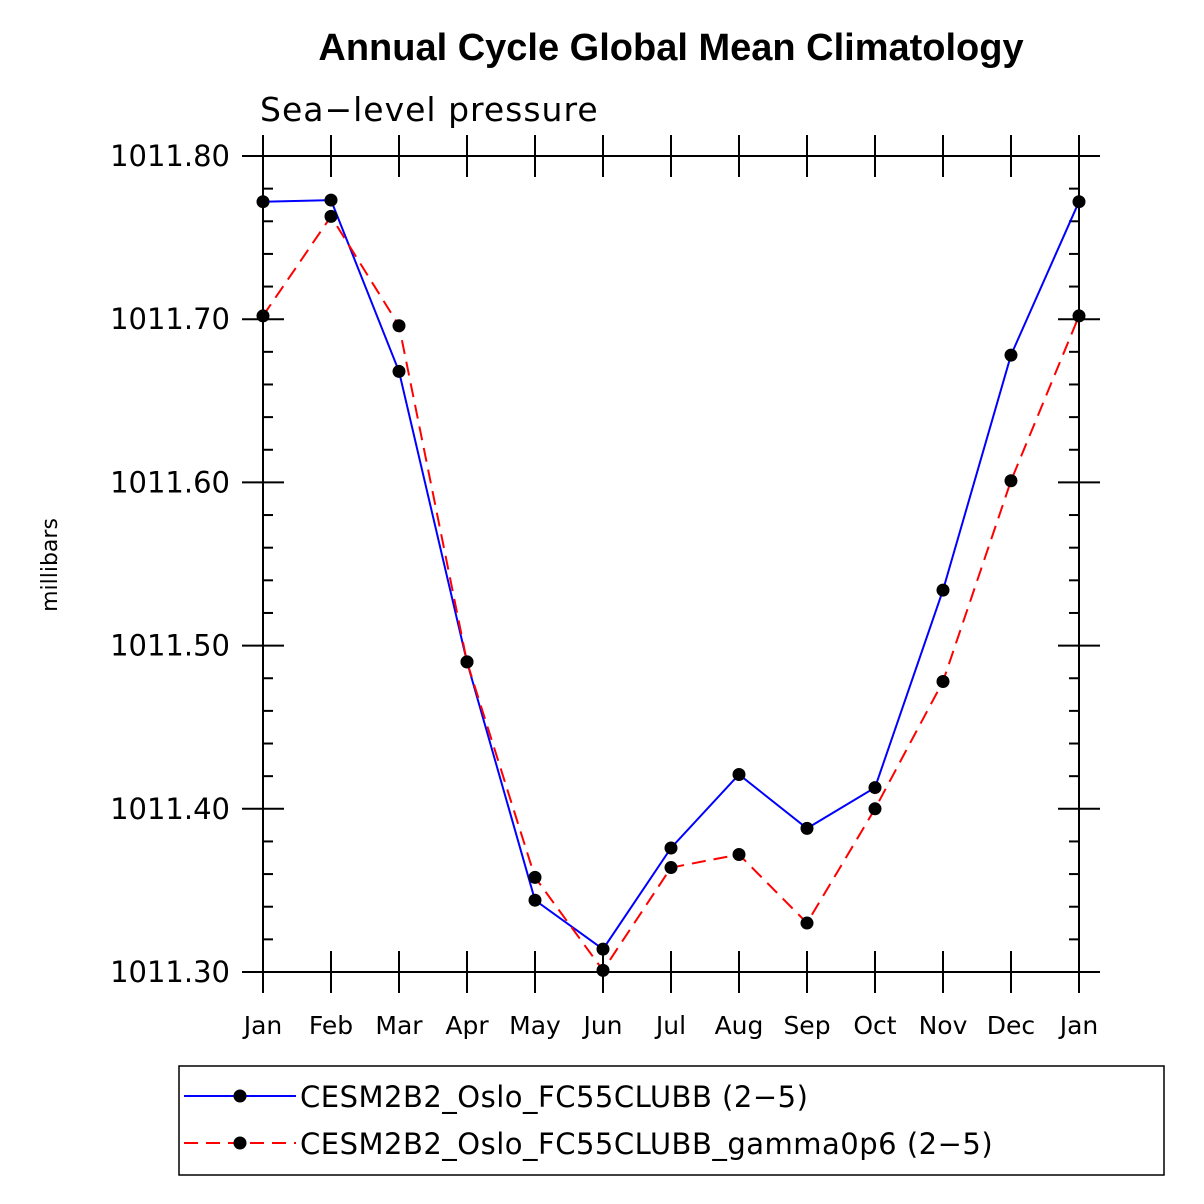  What do you see at coordinates (1011, 1025) in the screenshot?
I see `x-tick-label: Dec` at bounding box center [1011, 1025].